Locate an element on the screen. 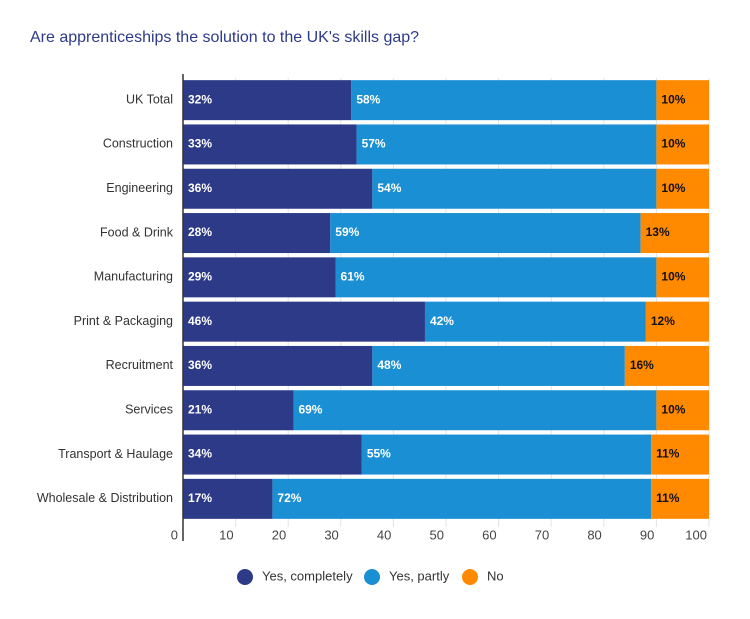 The height and width of the screenshot is (619, 750). value-label: 21% is located at coordinates (200, 409).